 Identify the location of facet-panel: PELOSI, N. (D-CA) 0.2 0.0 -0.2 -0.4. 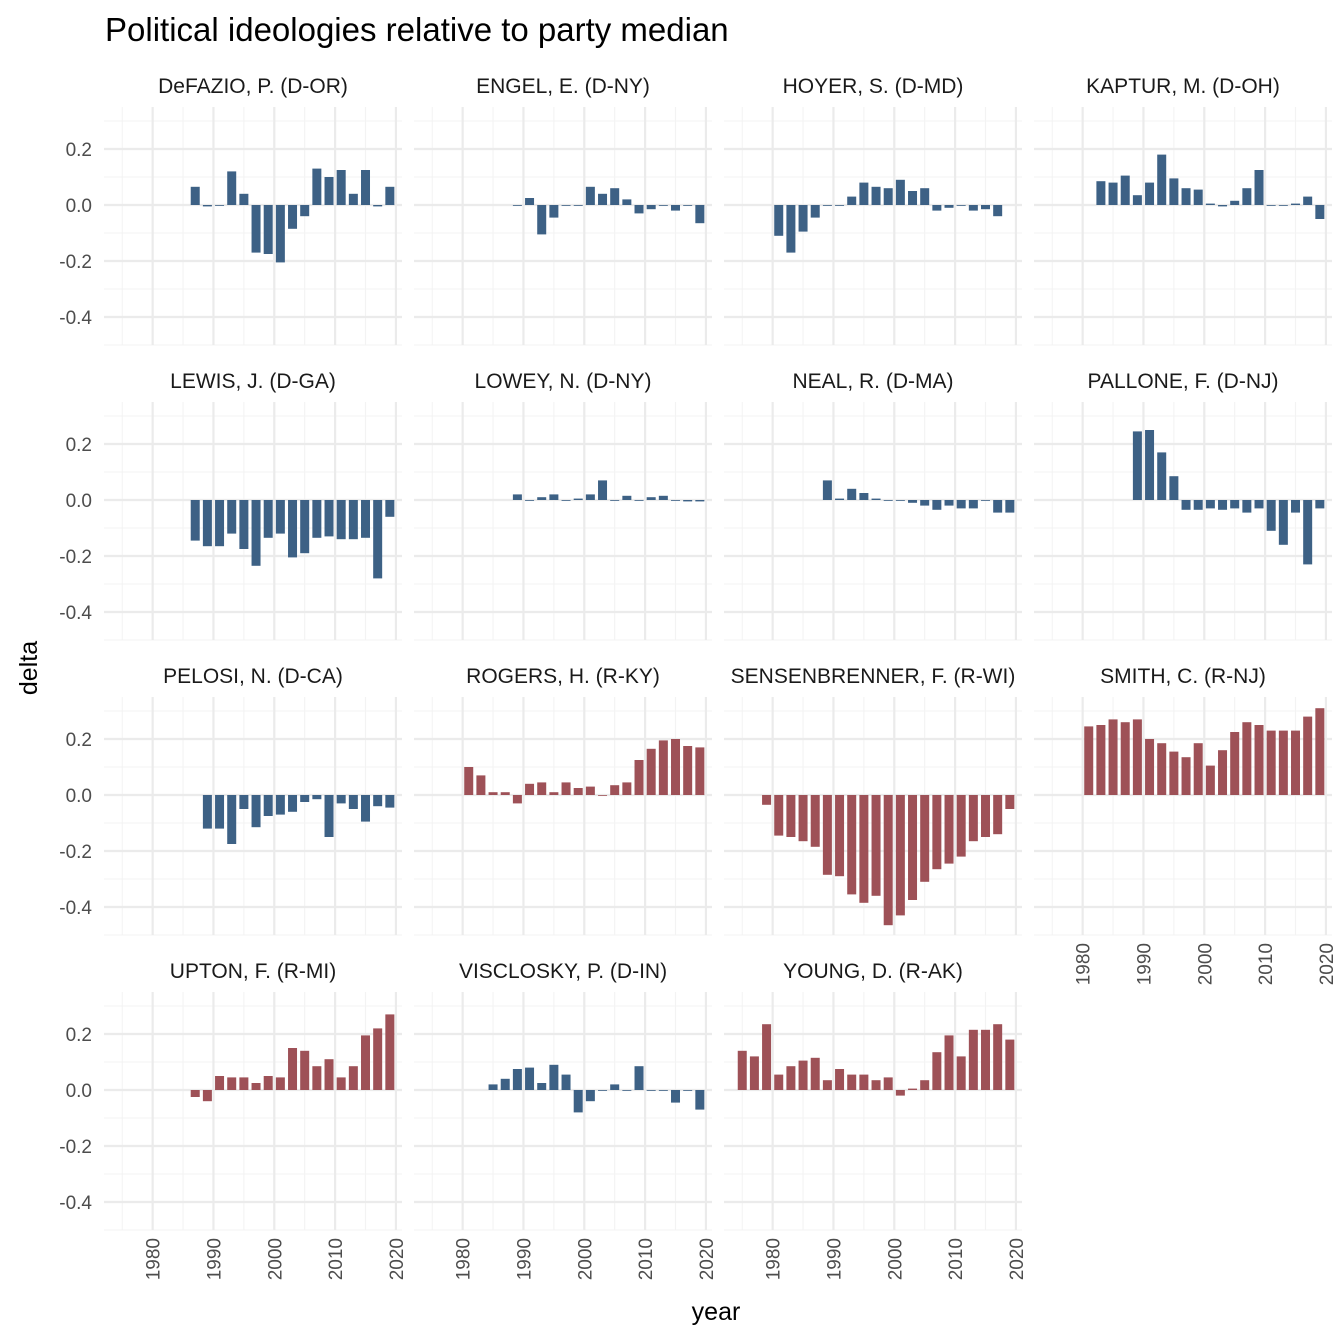
(230, 800).